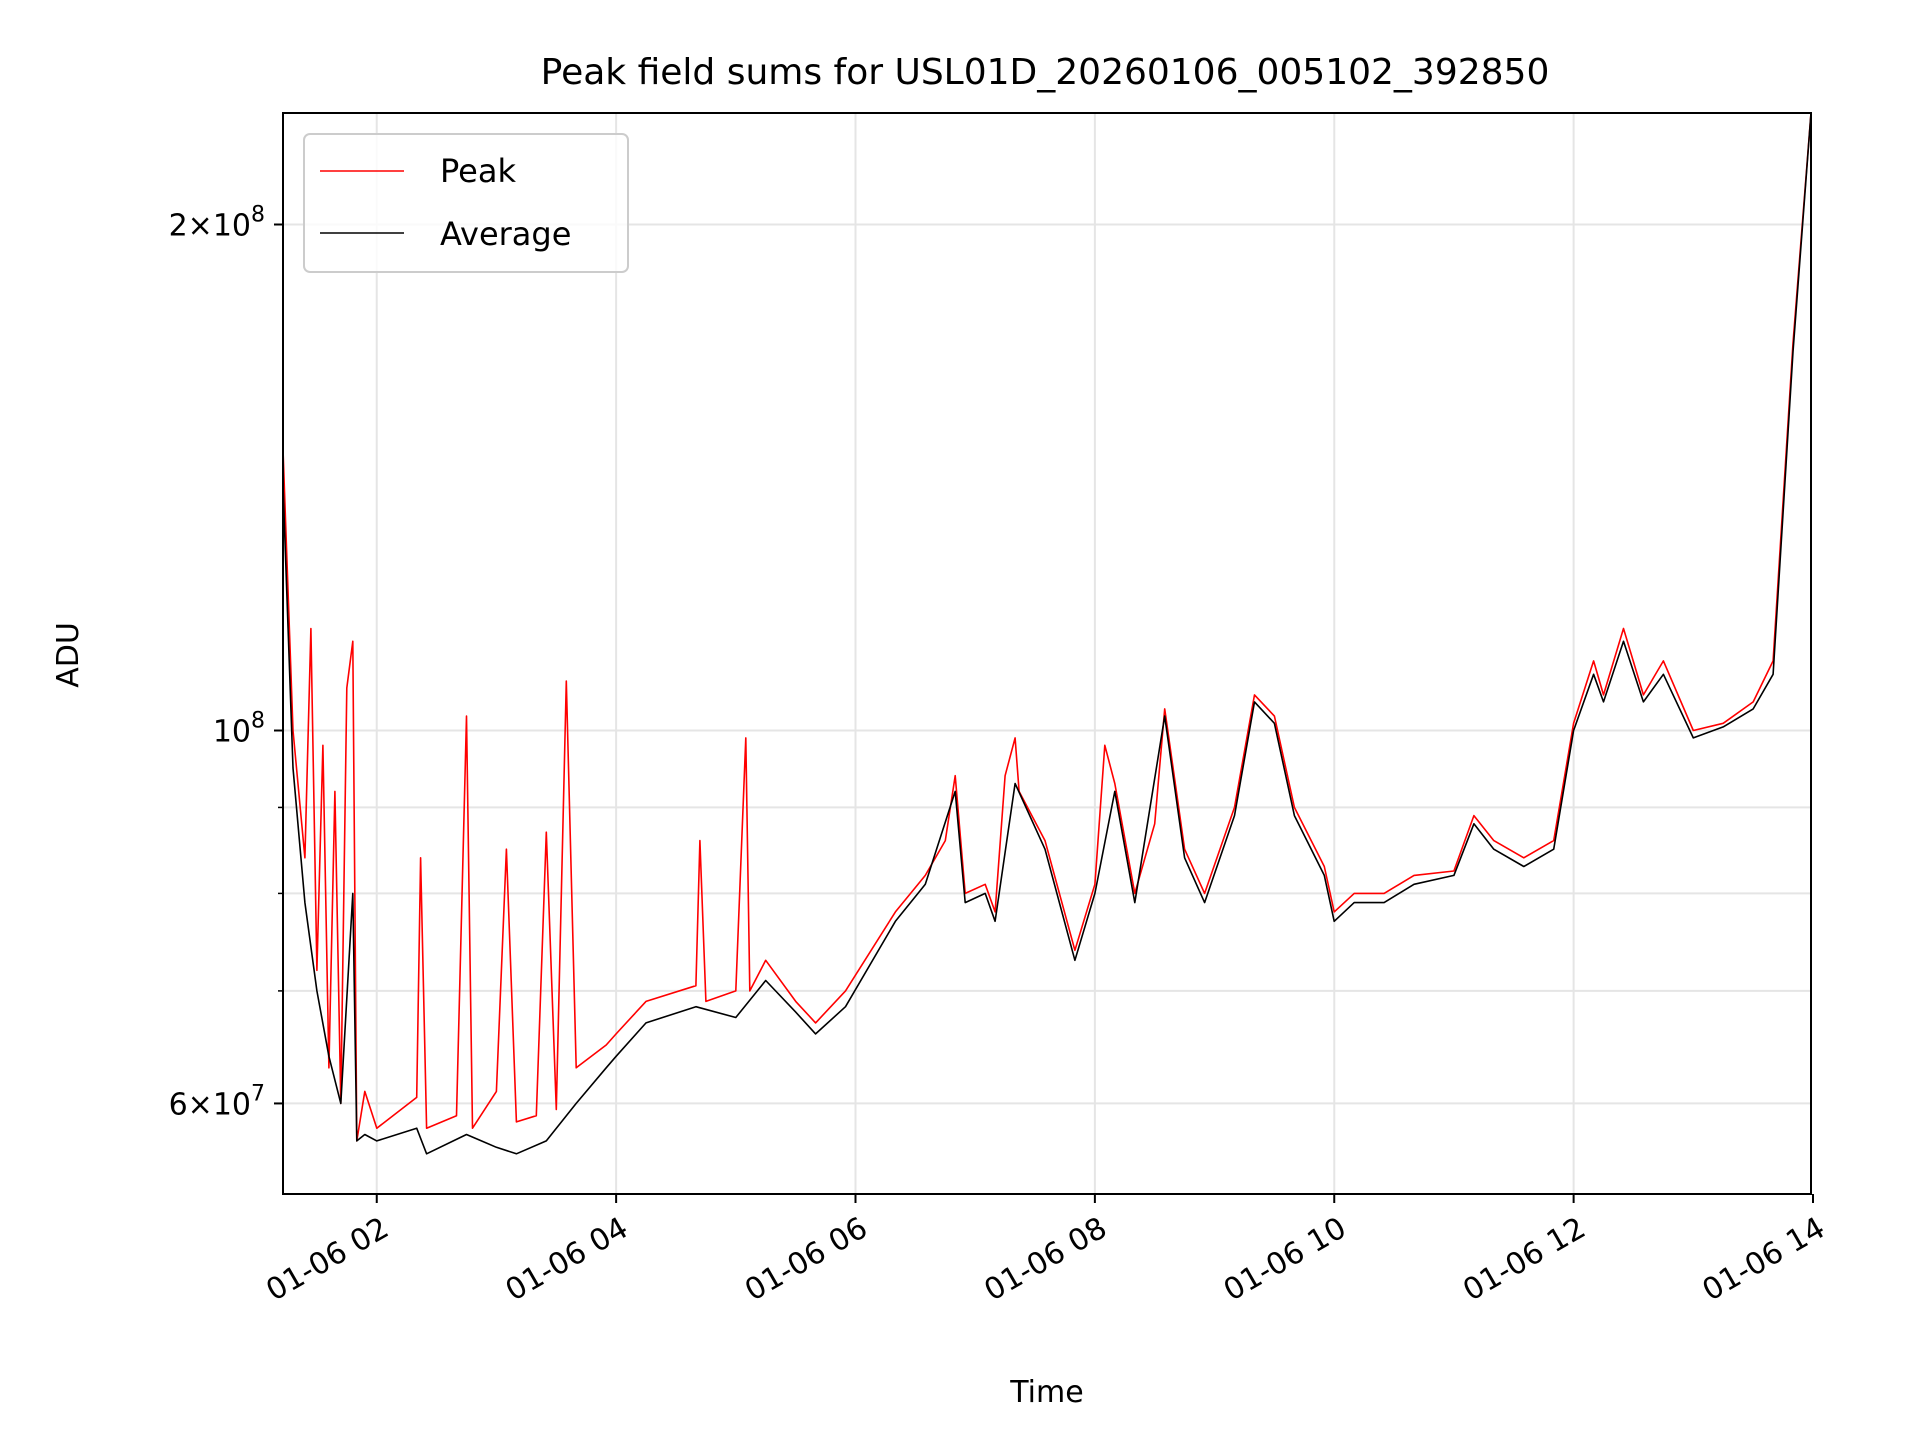  I want to click on y-tick-label: 108, so click(239, 729).